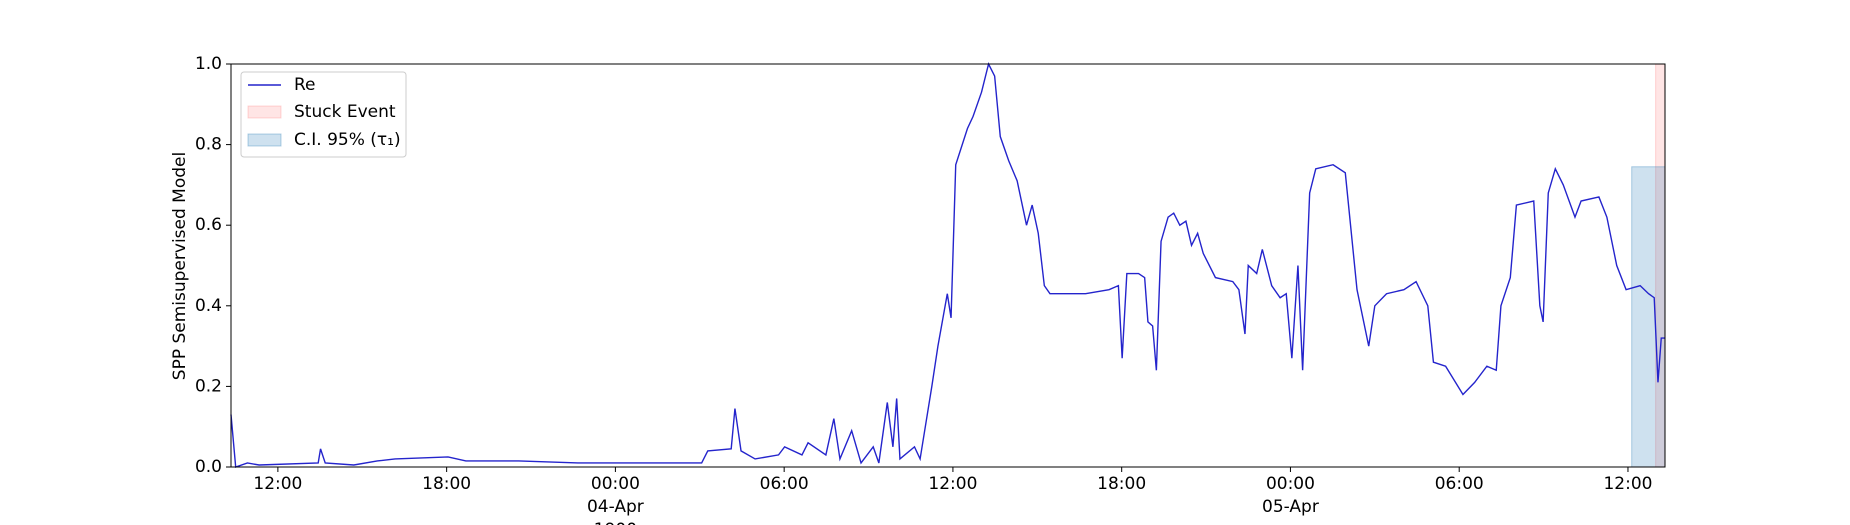 The image size is (1850, 525). What do you see at coordinates (208, 467) in the screenshot?
I see `y-tick-label: 0.0` at bounding box center [208, 467].